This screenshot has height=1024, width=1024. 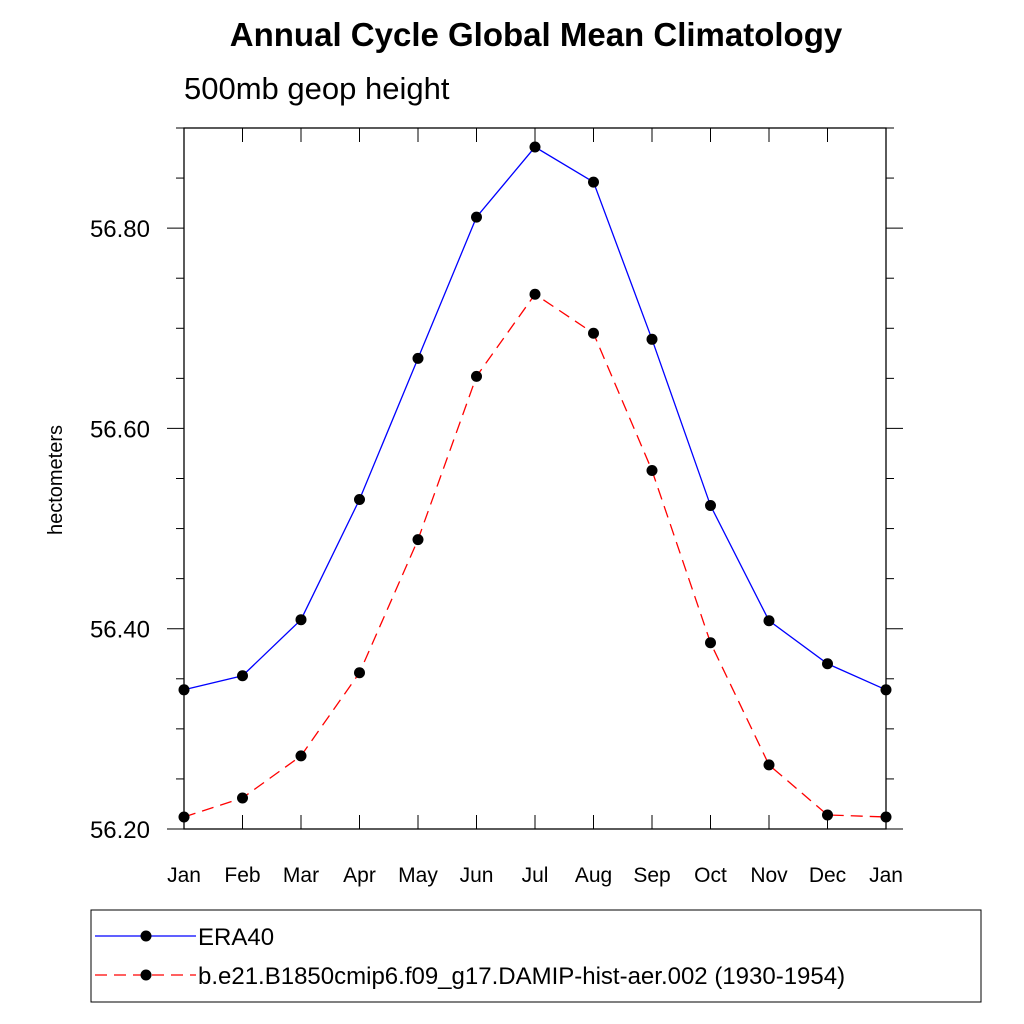 What do you see at coordinates (710, 875) in the screenshot?
I see `x-tick-label: Oct` at bounding box center [710, 875].